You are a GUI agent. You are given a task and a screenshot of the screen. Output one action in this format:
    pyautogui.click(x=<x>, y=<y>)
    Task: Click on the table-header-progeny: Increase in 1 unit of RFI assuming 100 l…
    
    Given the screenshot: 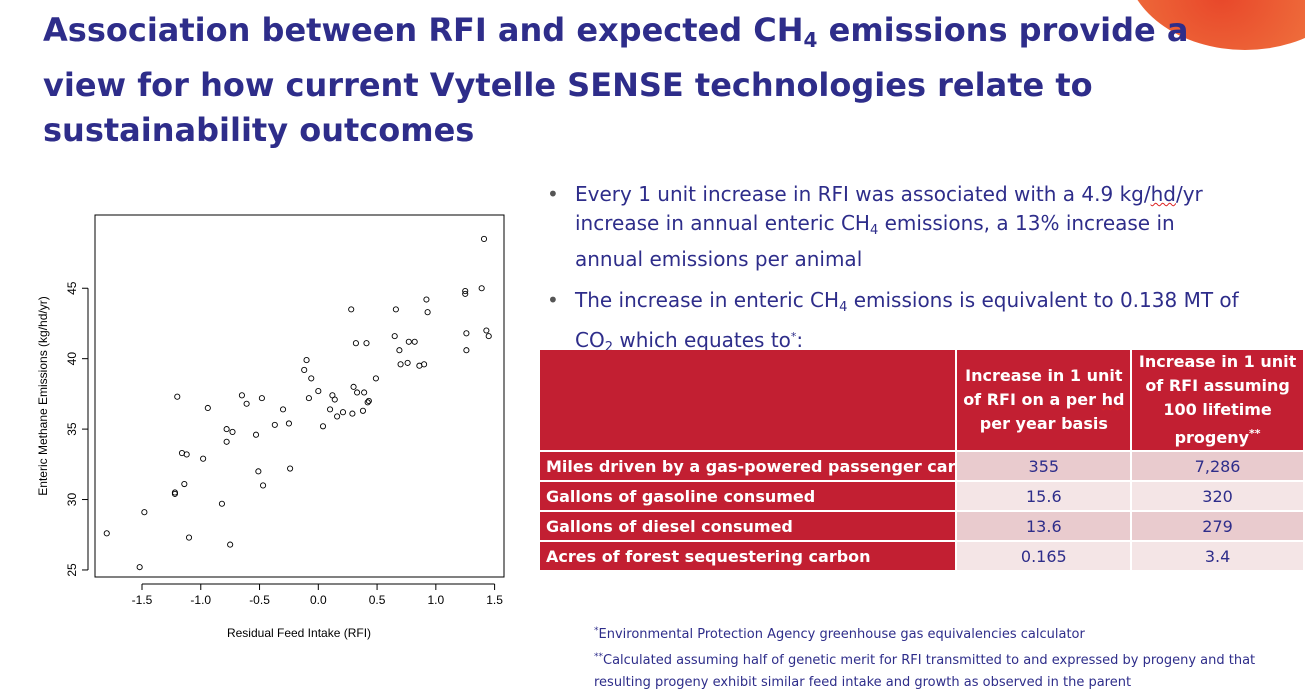 What is the action you would take?
    pyautogui.click(x=1217, y=400)
    